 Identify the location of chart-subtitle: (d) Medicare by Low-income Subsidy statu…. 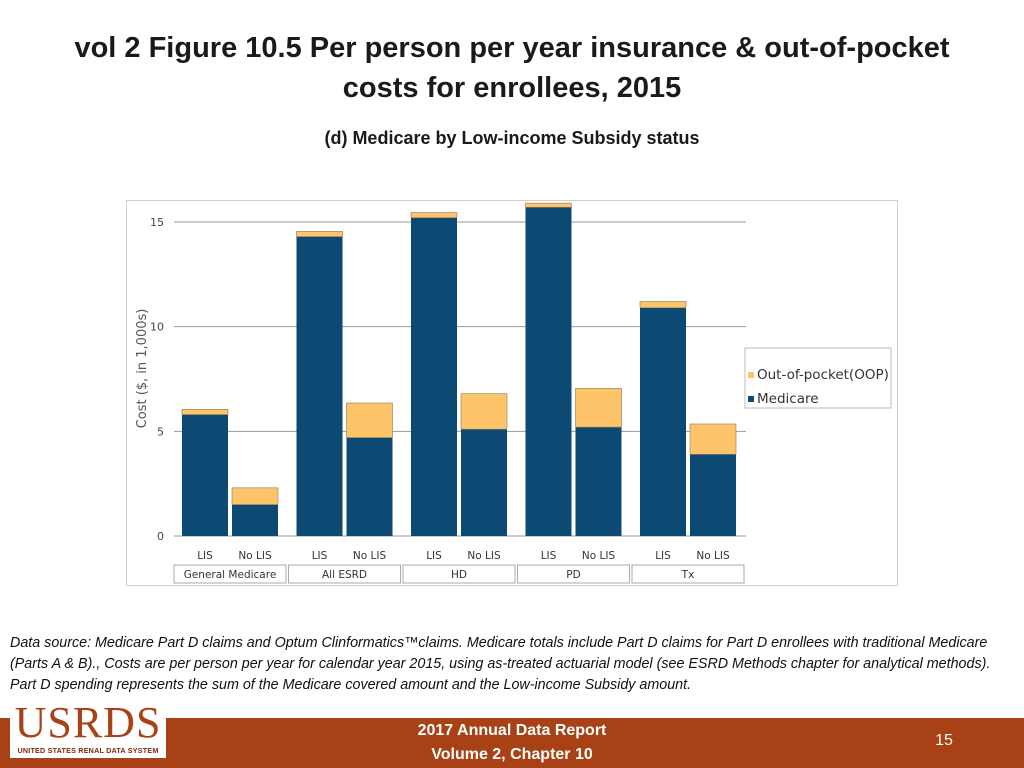
(512, 138).